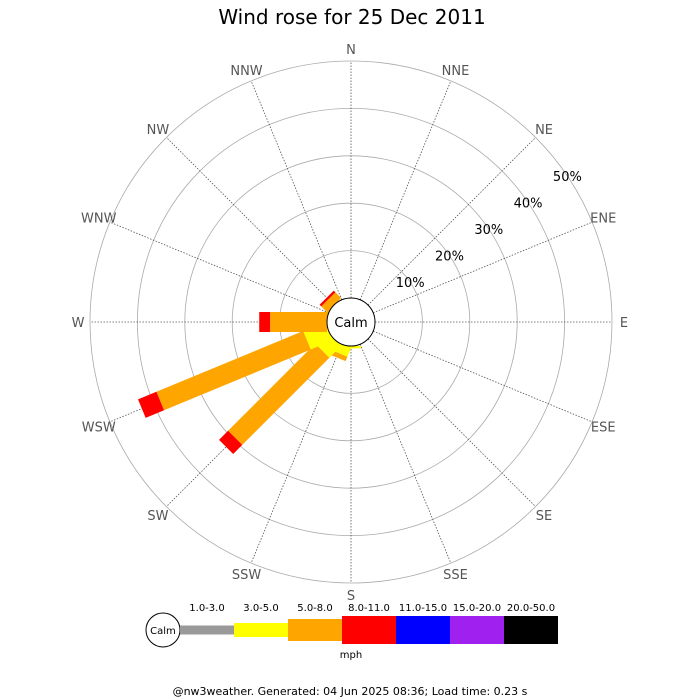  What do you see at coordinates (158, 130) in the screenshot?
I see `direction-label-nw: NW` at bounding box center [158, 130].